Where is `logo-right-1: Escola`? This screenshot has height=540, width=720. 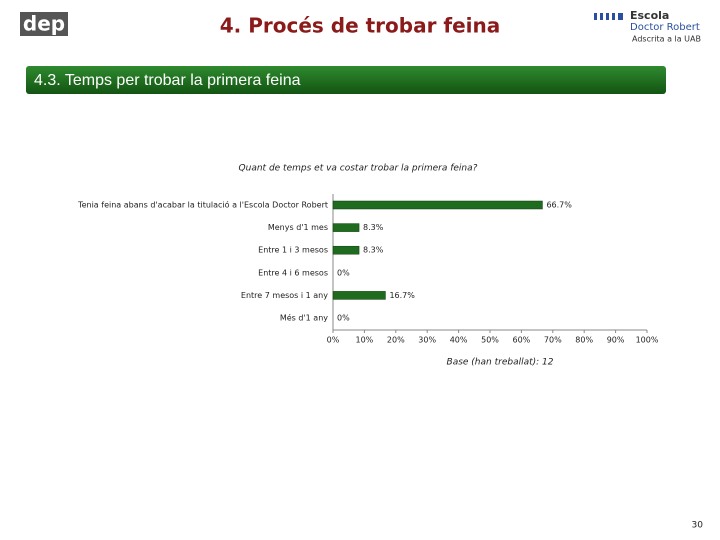 logo-right-1: Escola is located at coordinates (649, 15).